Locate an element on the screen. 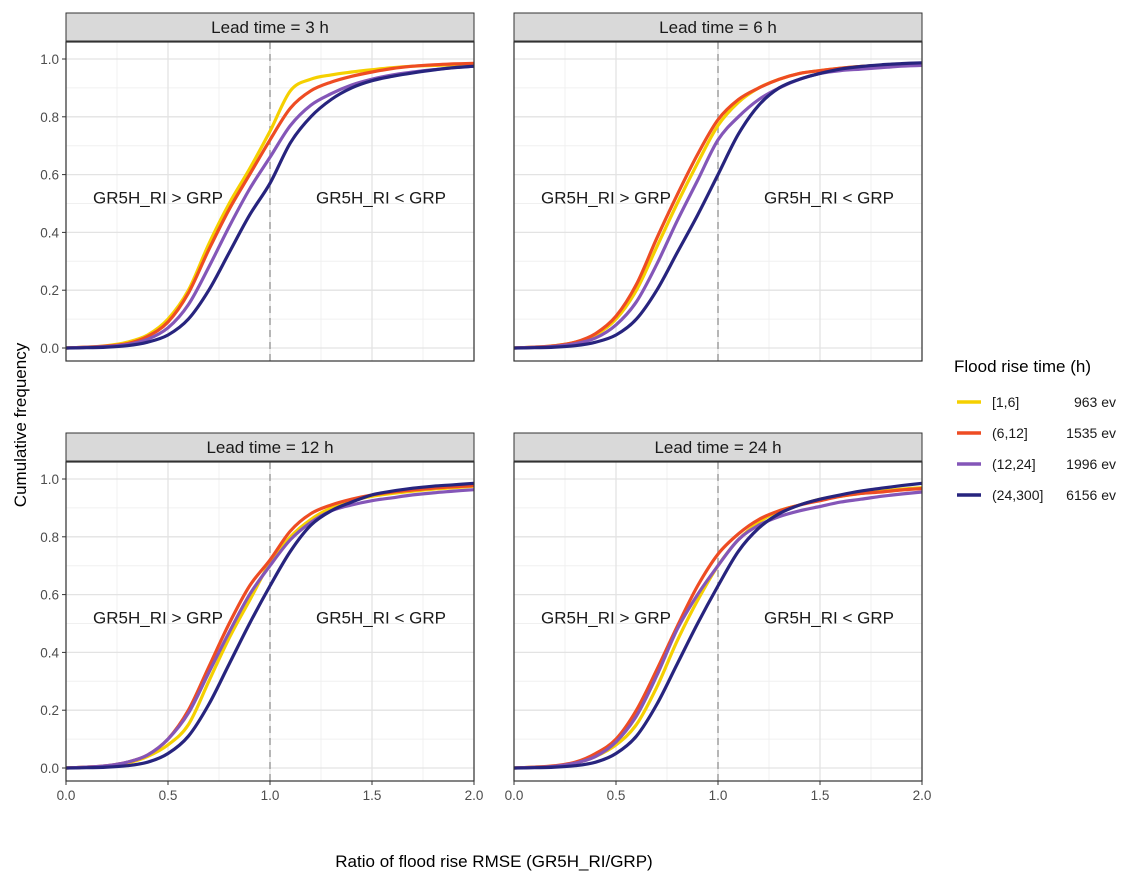 This screenshot has height=877, width=1126. legend-item: (12,24] 1996 ev is located at coordinates (1036, 464).